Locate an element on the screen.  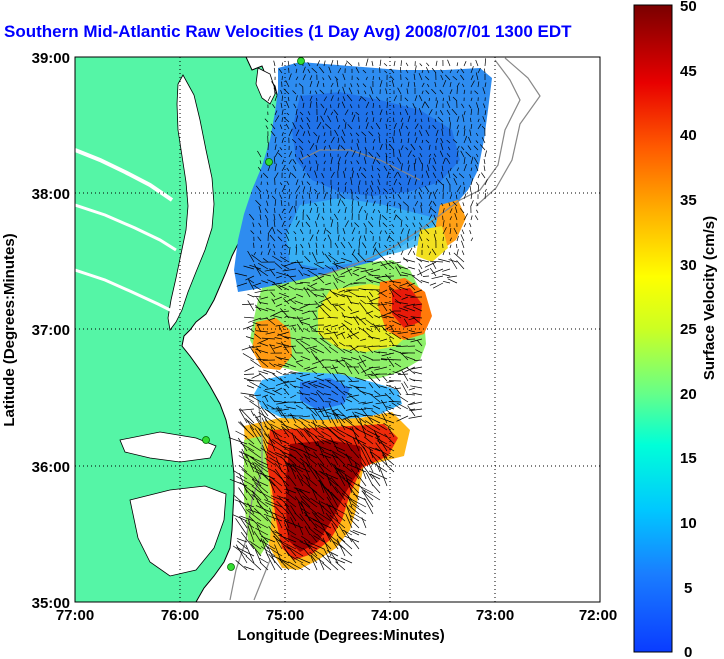
rappahannock-river is located at coordinates (126, 227).